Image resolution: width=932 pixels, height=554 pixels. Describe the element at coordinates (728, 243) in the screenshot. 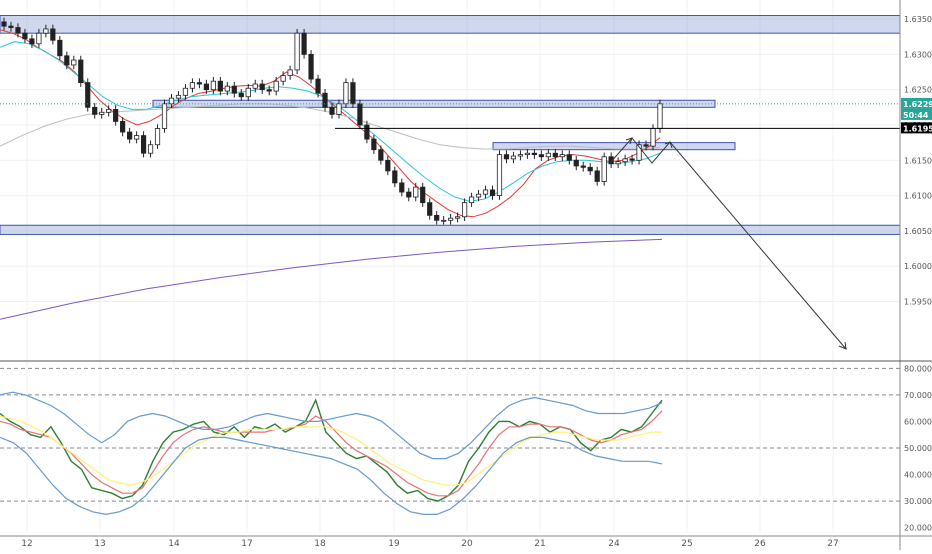

I see `projection-arrow` at that location.